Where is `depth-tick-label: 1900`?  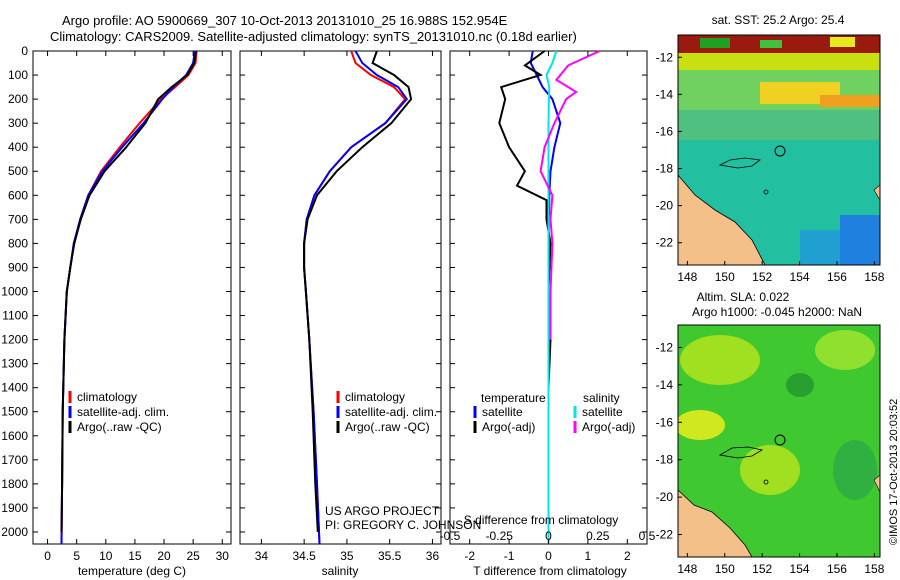 depth-tick-label: 1900 is located at coordinates (14, 508).